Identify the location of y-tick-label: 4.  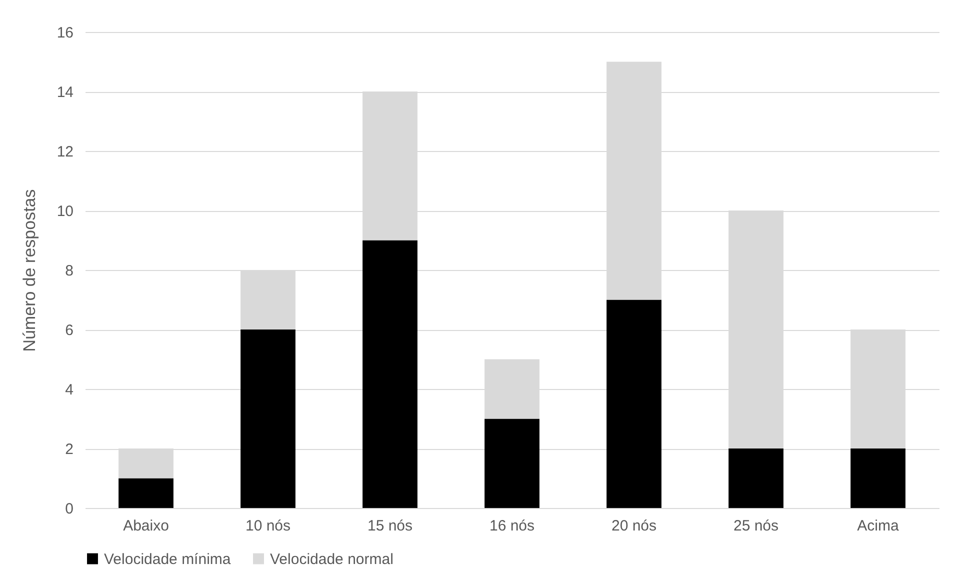
(69, 390).